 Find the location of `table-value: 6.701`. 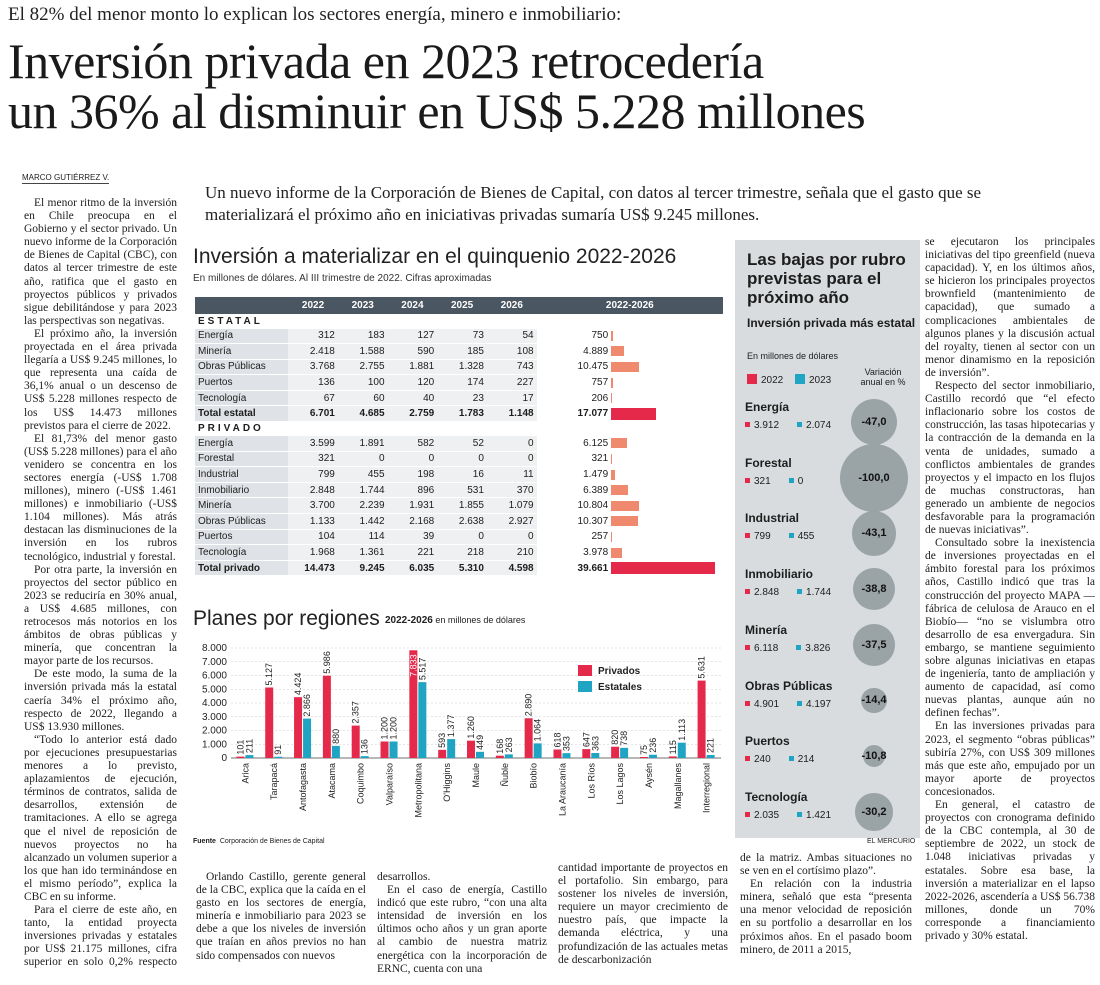

table-value: 6.701 is located at coordinates (313, 414).